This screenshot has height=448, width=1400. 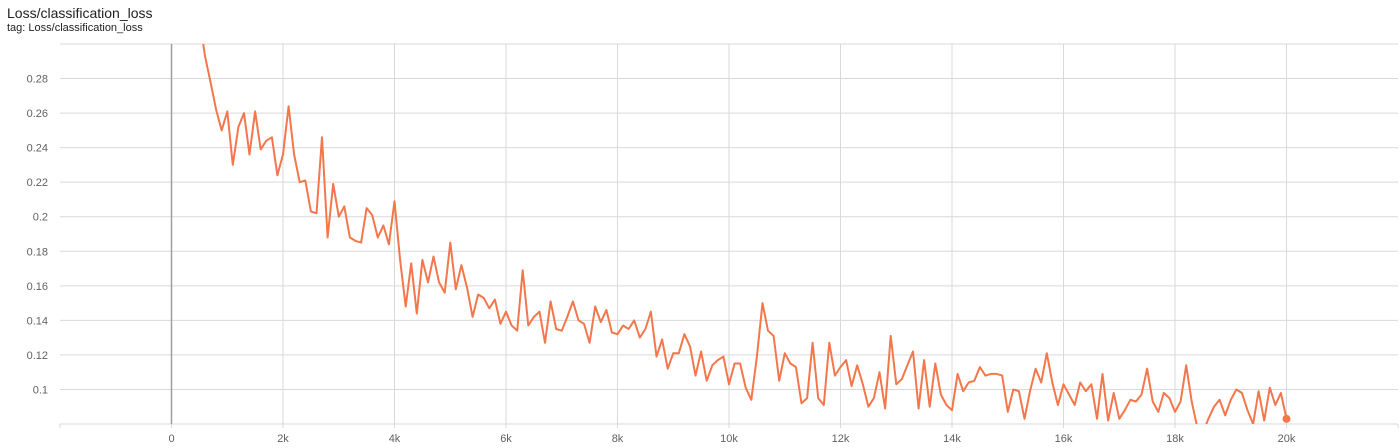 I want to click on y-tick-label: 0.28, so click(x=37, y=80).